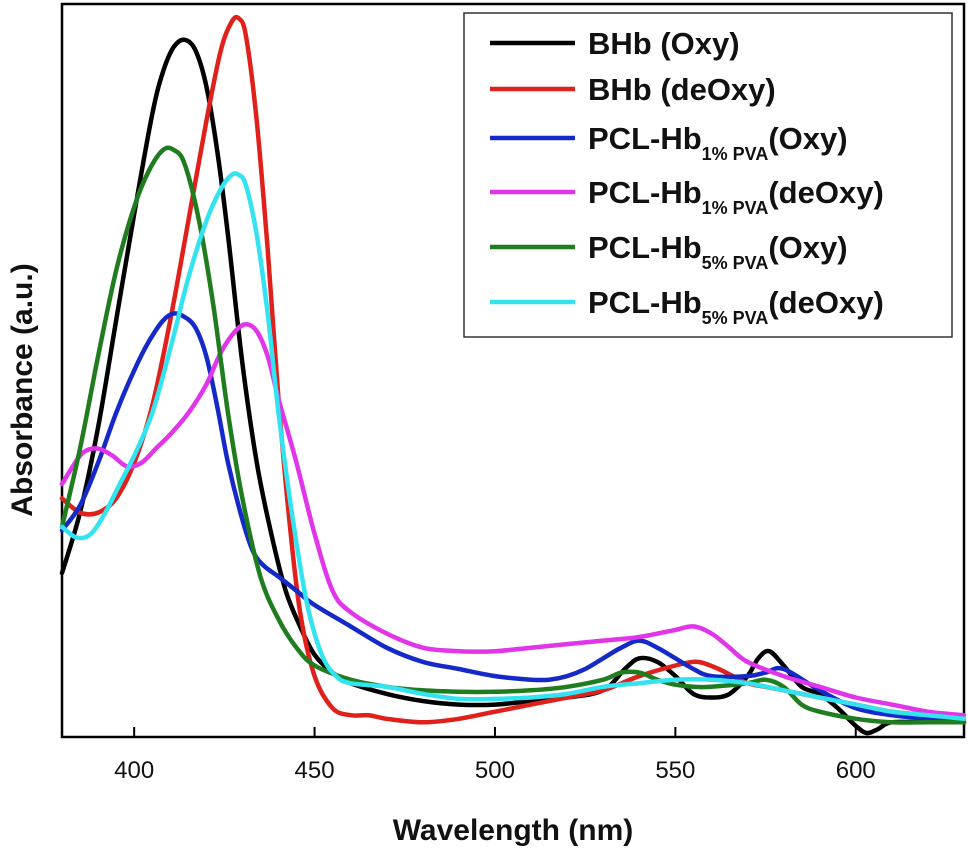 The height and width of the screenshot is (854, 968). Describe the element at coordinates (856, 770) in the screenshot. I see `x-tick-label: 600` at that location.